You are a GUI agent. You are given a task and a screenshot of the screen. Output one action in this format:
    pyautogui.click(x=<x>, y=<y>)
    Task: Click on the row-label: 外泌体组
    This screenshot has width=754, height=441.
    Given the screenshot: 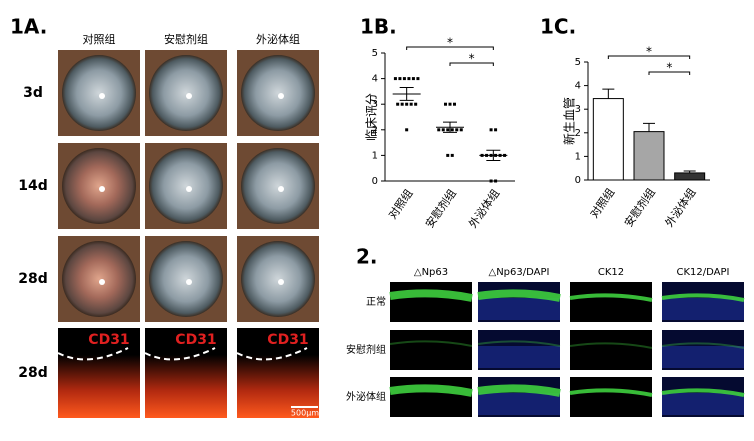 What is the action you would take?
    pyautogui.click(x=366, y=396)
    